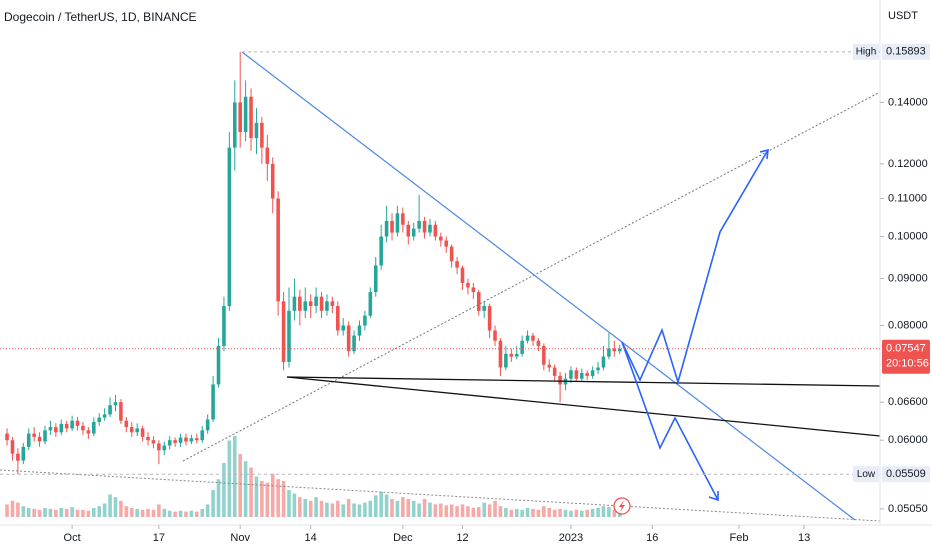 The width and height of the screenshot is (932, 550). I want to click on y-tick-label: 0.12000, so click(908, 164).